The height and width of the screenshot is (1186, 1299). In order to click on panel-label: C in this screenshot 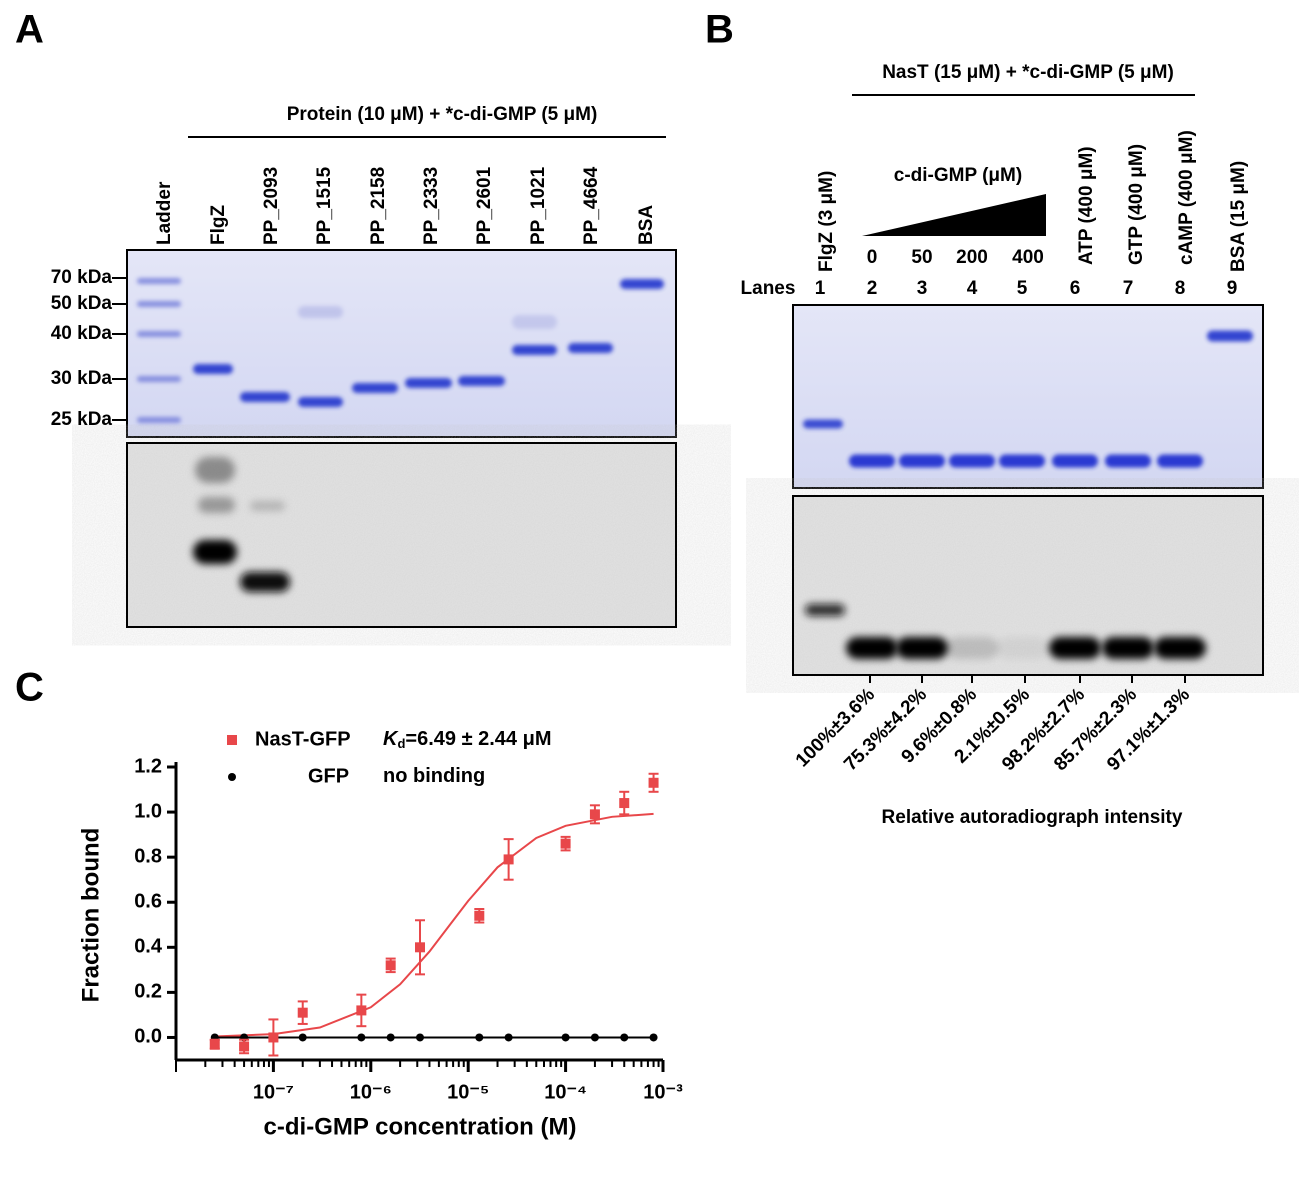, I will do `click(29, 688)`.